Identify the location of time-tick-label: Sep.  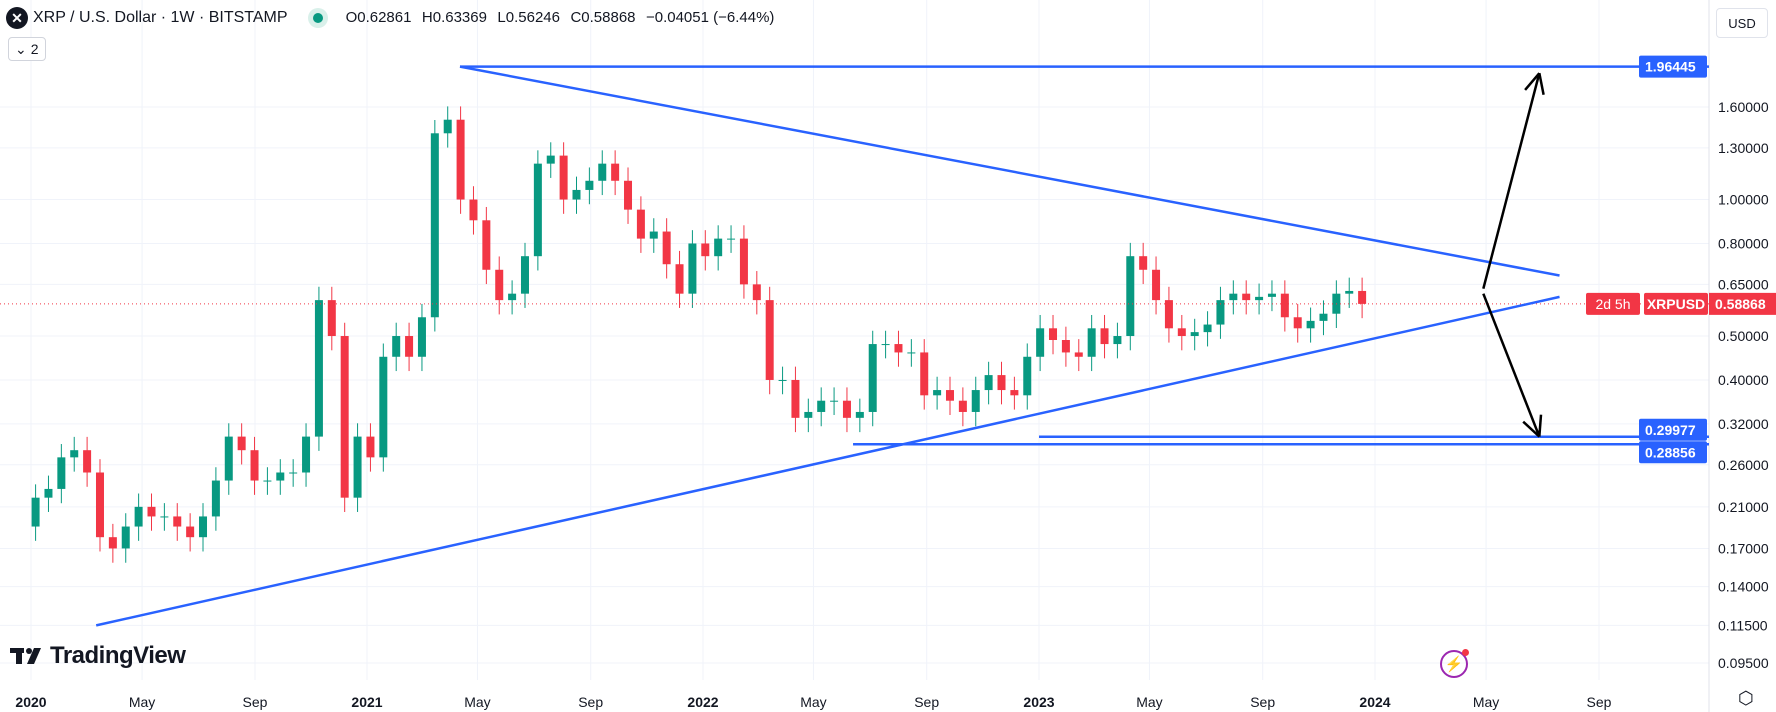
(1599, 702).